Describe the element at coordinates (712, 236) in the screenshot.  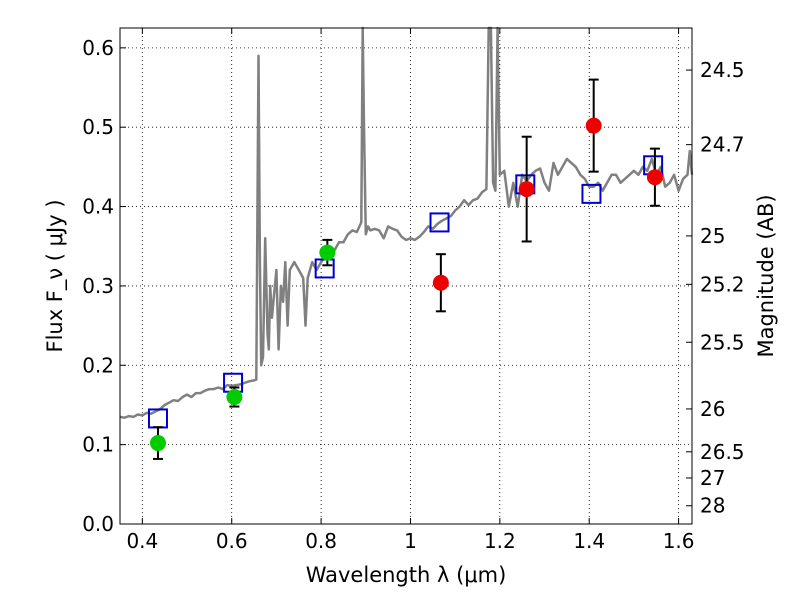
I see `y2-tick-label: 25` at that location.